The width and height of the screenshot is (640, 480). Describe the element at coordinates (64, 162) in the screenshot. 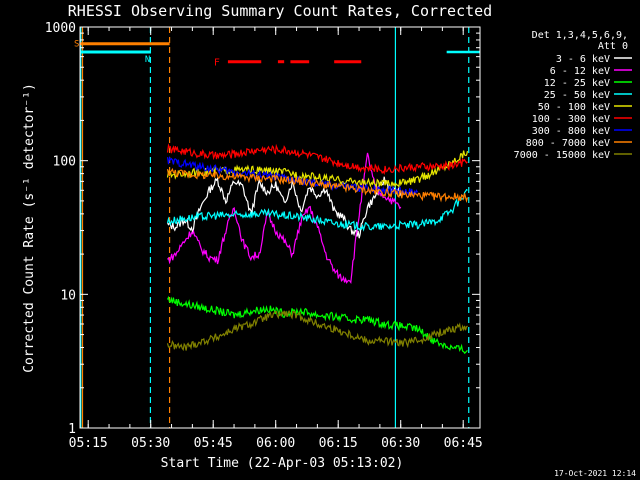

I see `y-tick-label: 100` at that location.